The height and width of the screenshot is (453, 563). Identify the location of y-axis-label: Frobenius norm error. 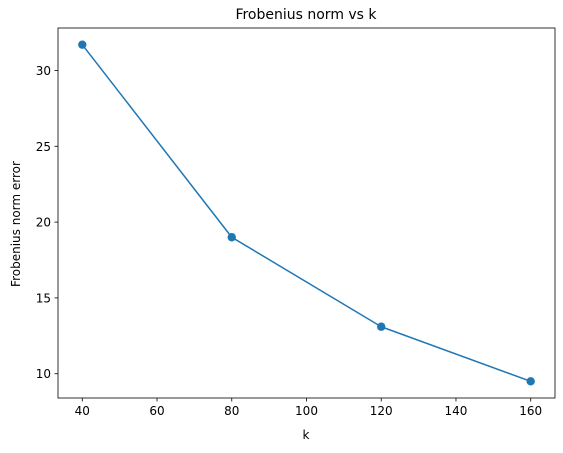
(16, 224).